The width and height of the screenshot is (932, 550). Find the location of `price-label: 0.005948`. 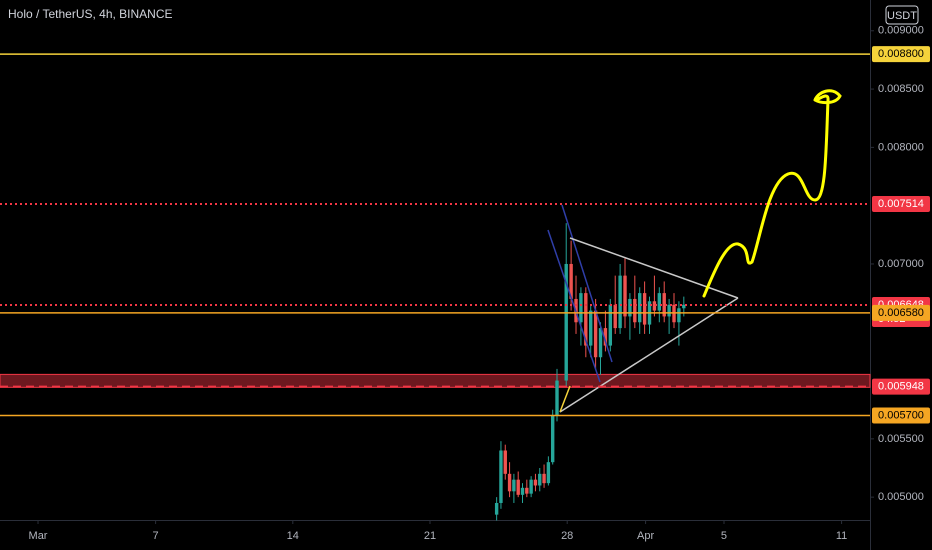

price-label: 0.005948 is located at coordinates (901, 387).